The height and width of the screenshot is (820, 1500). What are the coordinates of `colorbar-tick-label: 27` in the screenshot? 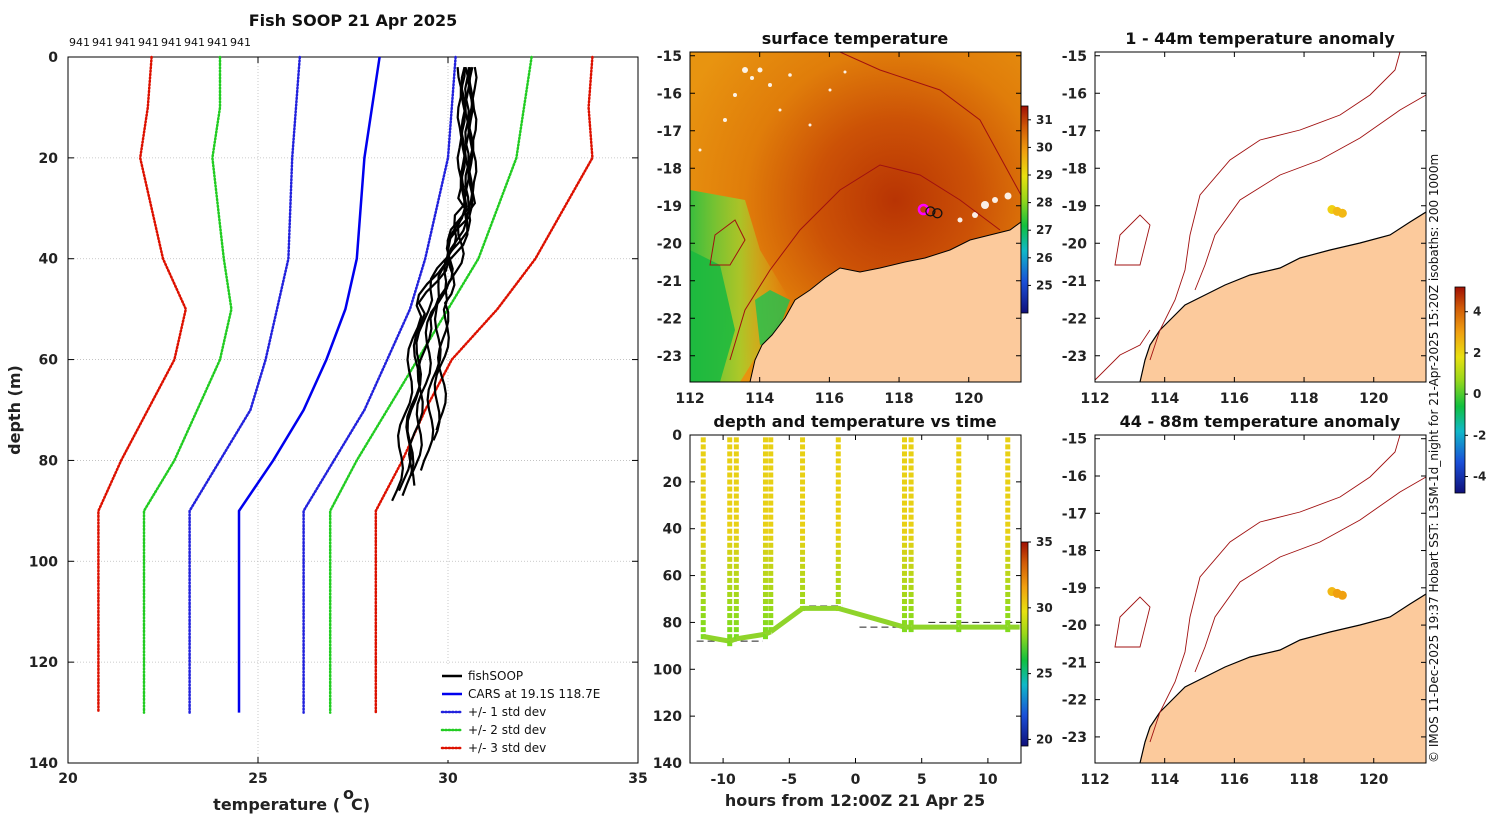 It's located at (1044, 230).